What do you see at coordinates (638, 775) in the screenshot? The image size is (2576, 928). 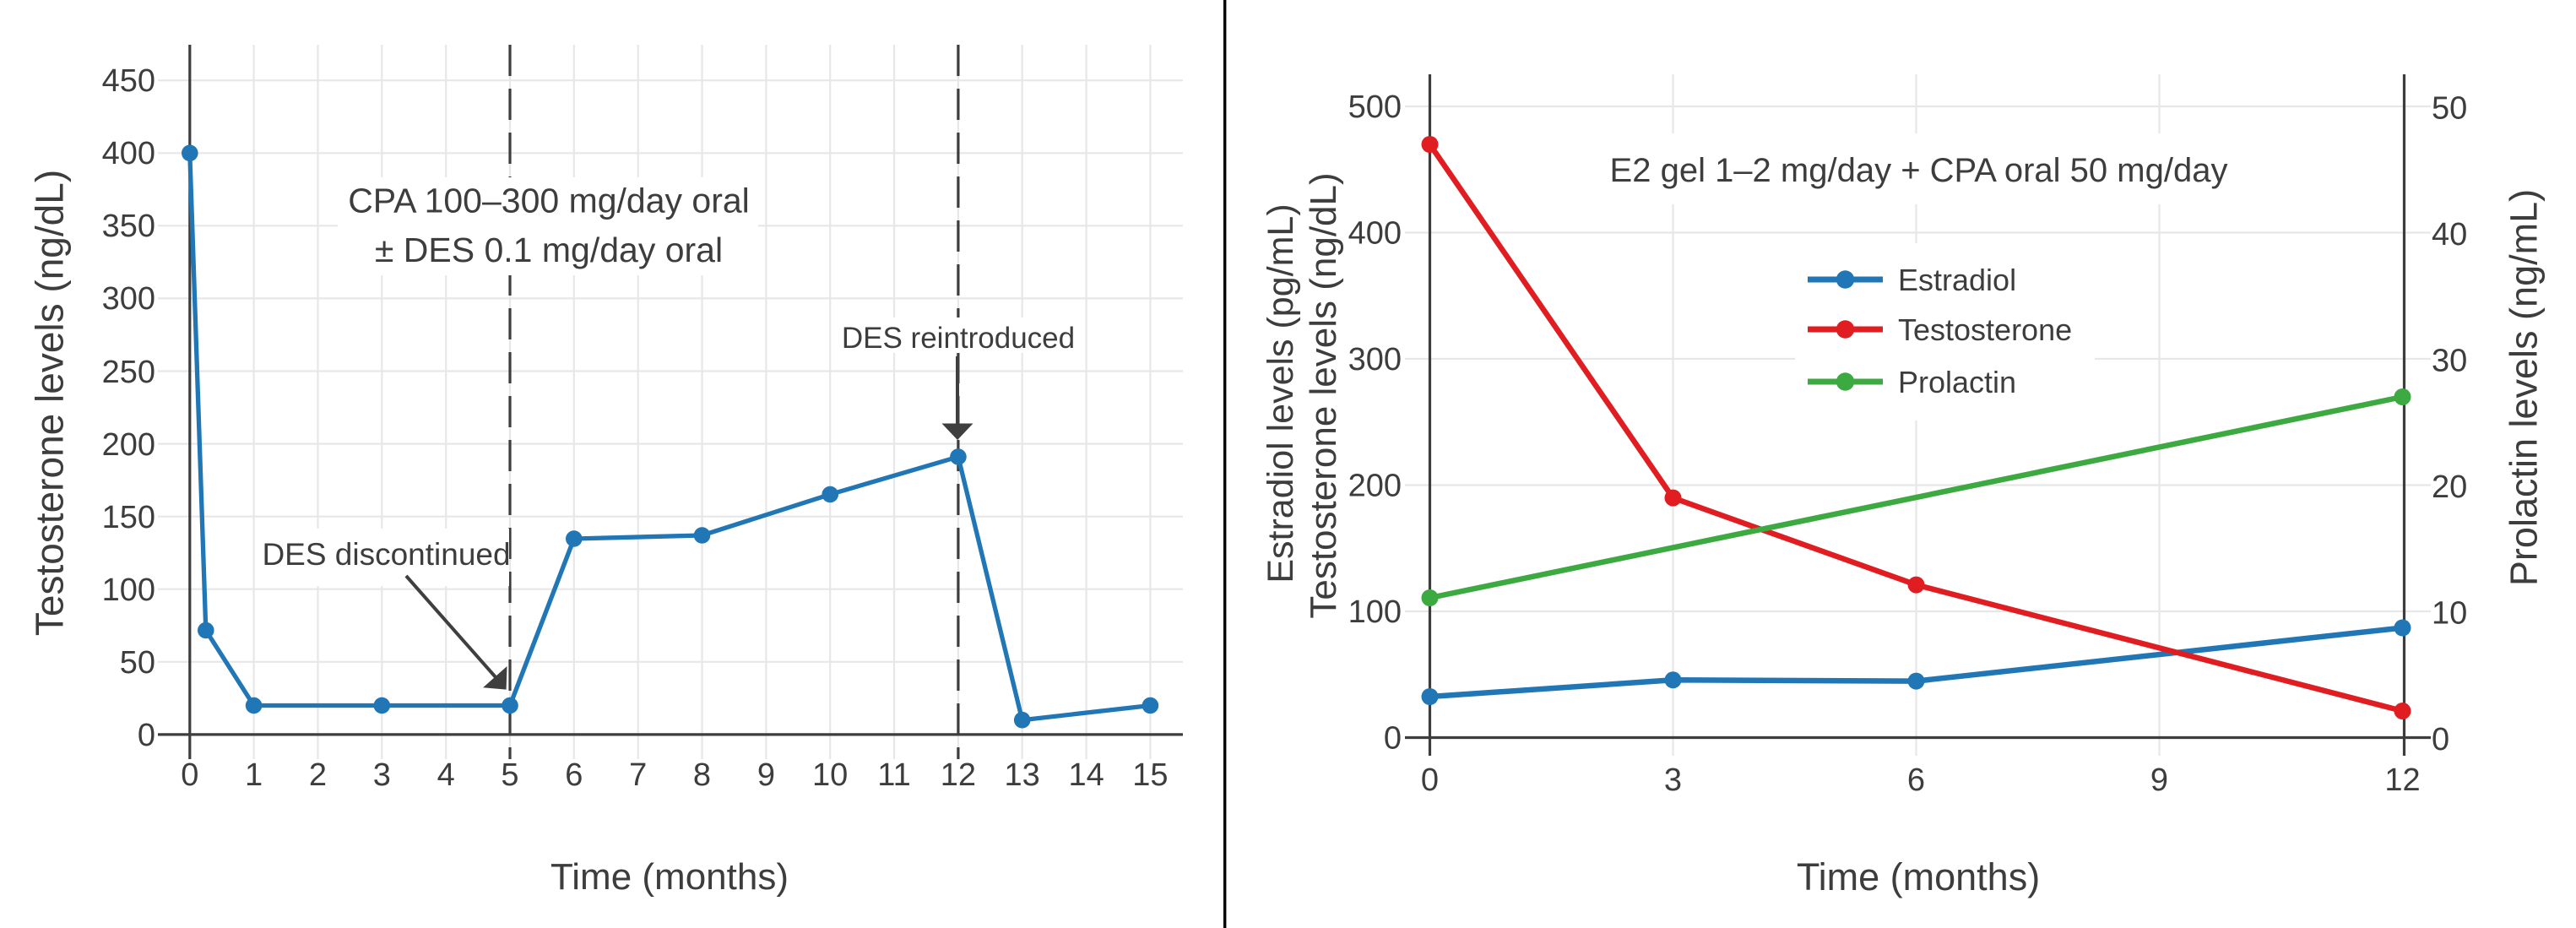 I see `svg-text: 7` at bounding box center [638, 775].